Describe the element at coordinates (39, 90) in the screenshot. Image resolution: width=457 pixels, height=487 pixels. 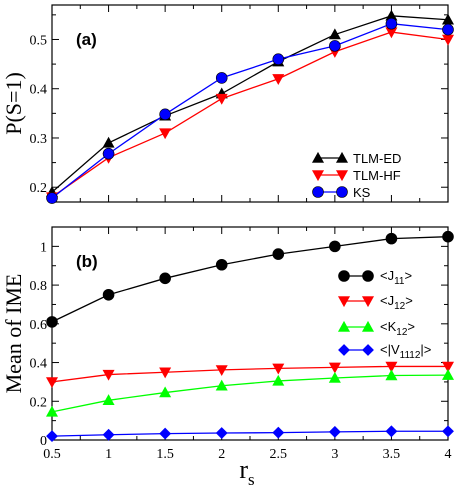
I see `panel-a-y-tick-label: 0.4` at that location.